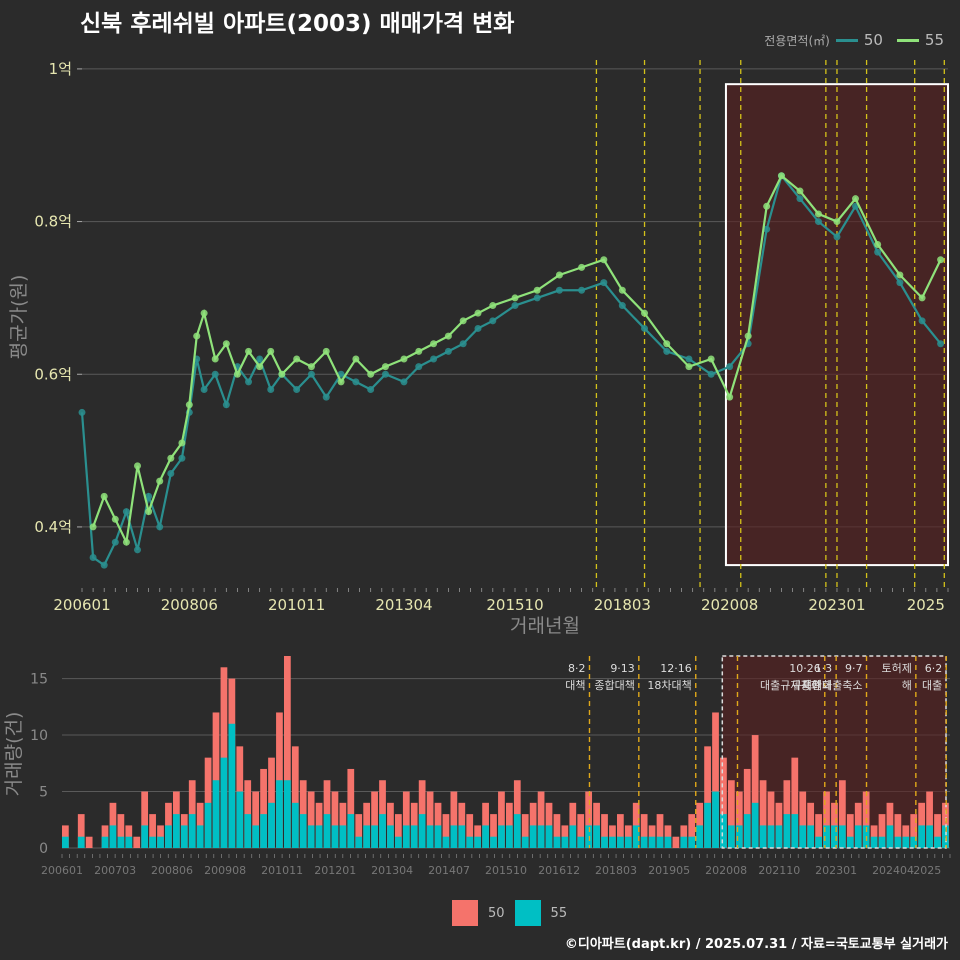  I want to click on y-tick-label: 1억, so click(60, 69).